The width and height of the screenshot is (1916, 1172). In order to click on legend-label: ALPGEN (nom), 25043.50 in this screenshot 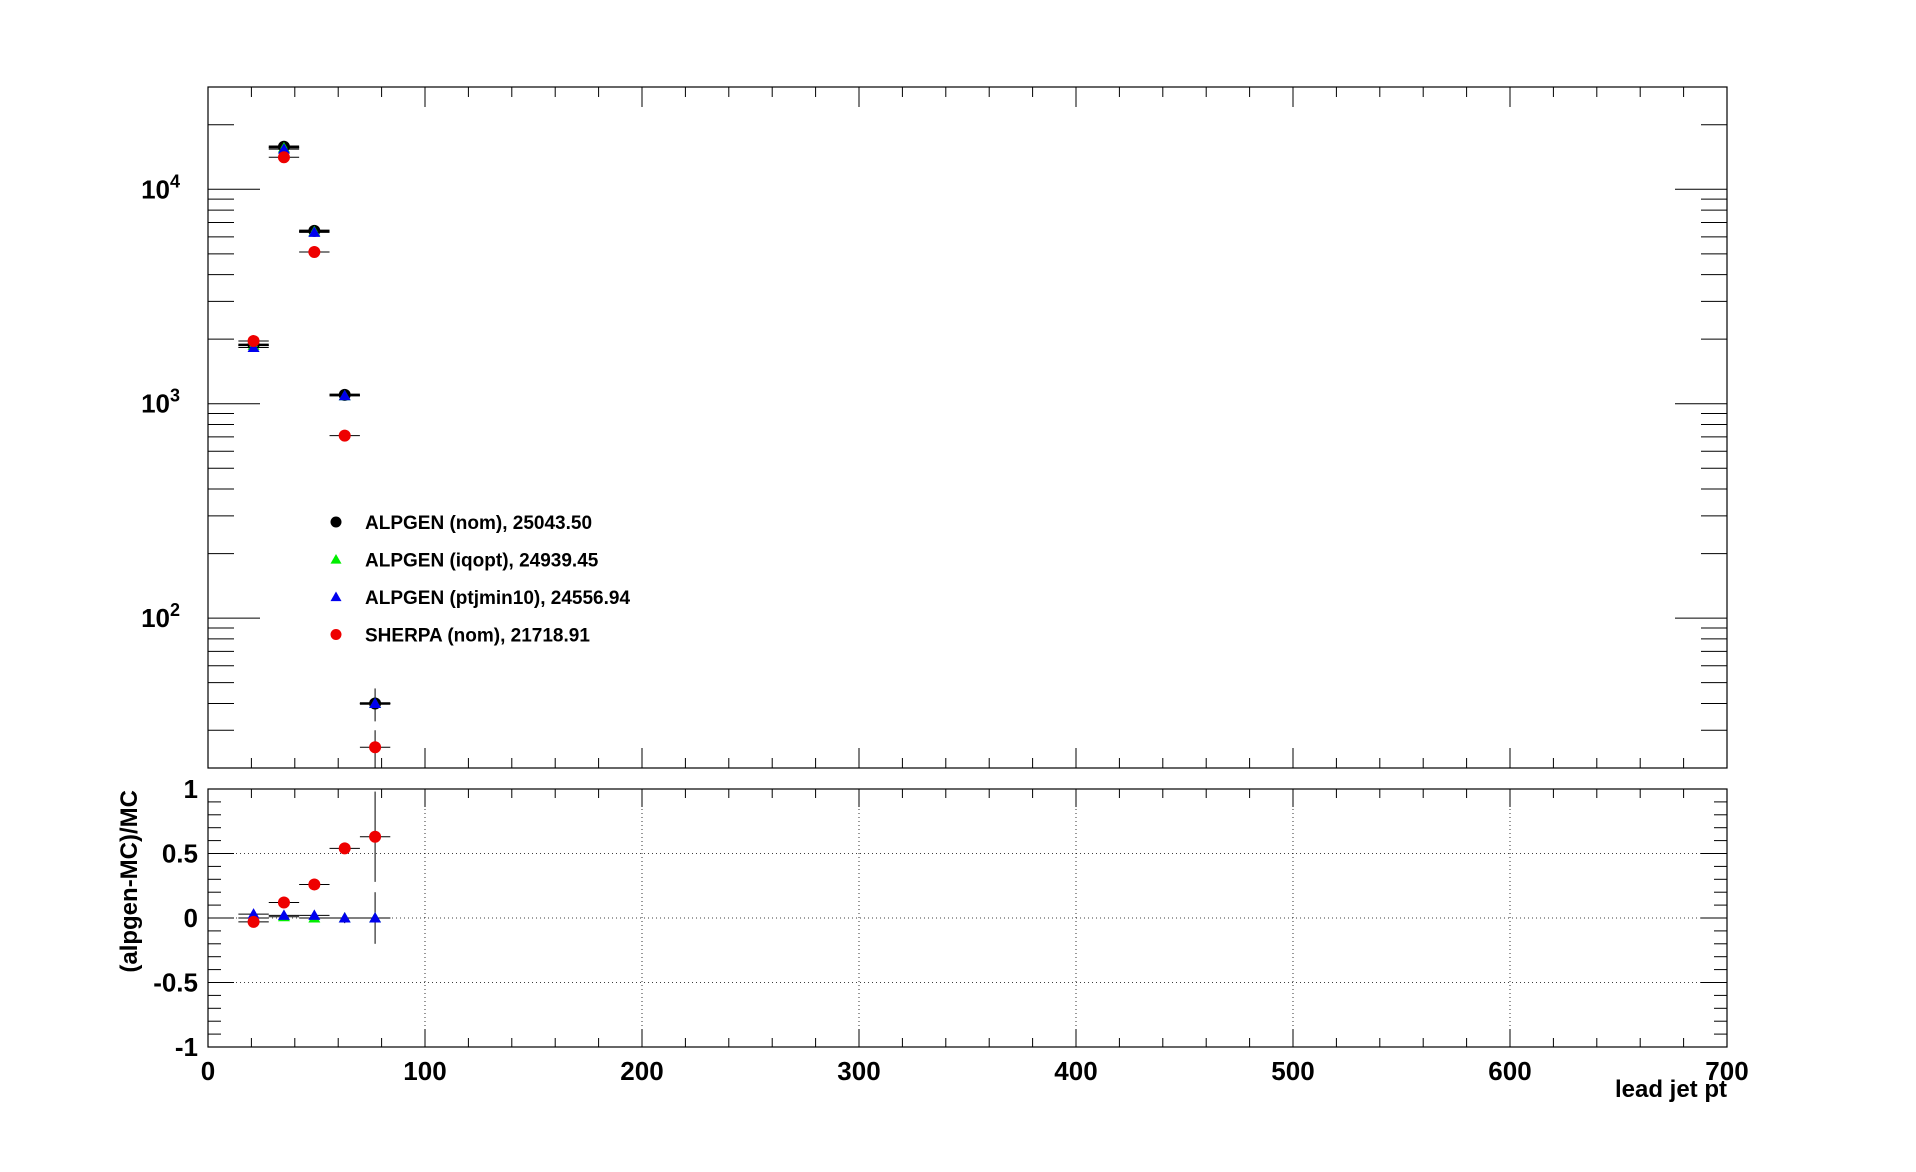, I will do `click(478, 523)`.